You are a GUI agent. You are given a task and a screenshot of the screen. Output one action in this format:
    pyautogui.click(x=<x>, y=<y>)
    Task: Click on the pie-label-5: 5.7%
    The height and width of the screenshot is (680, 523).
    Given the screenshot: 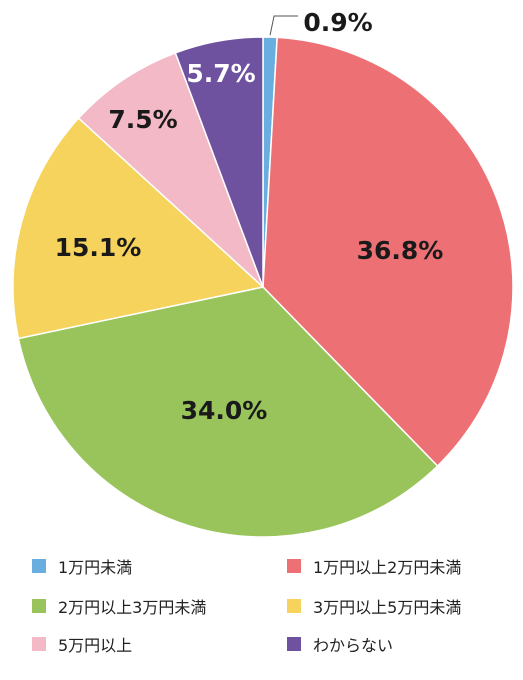 What is the action you would take?
    pyautogui.click(x=220, y=73)
    